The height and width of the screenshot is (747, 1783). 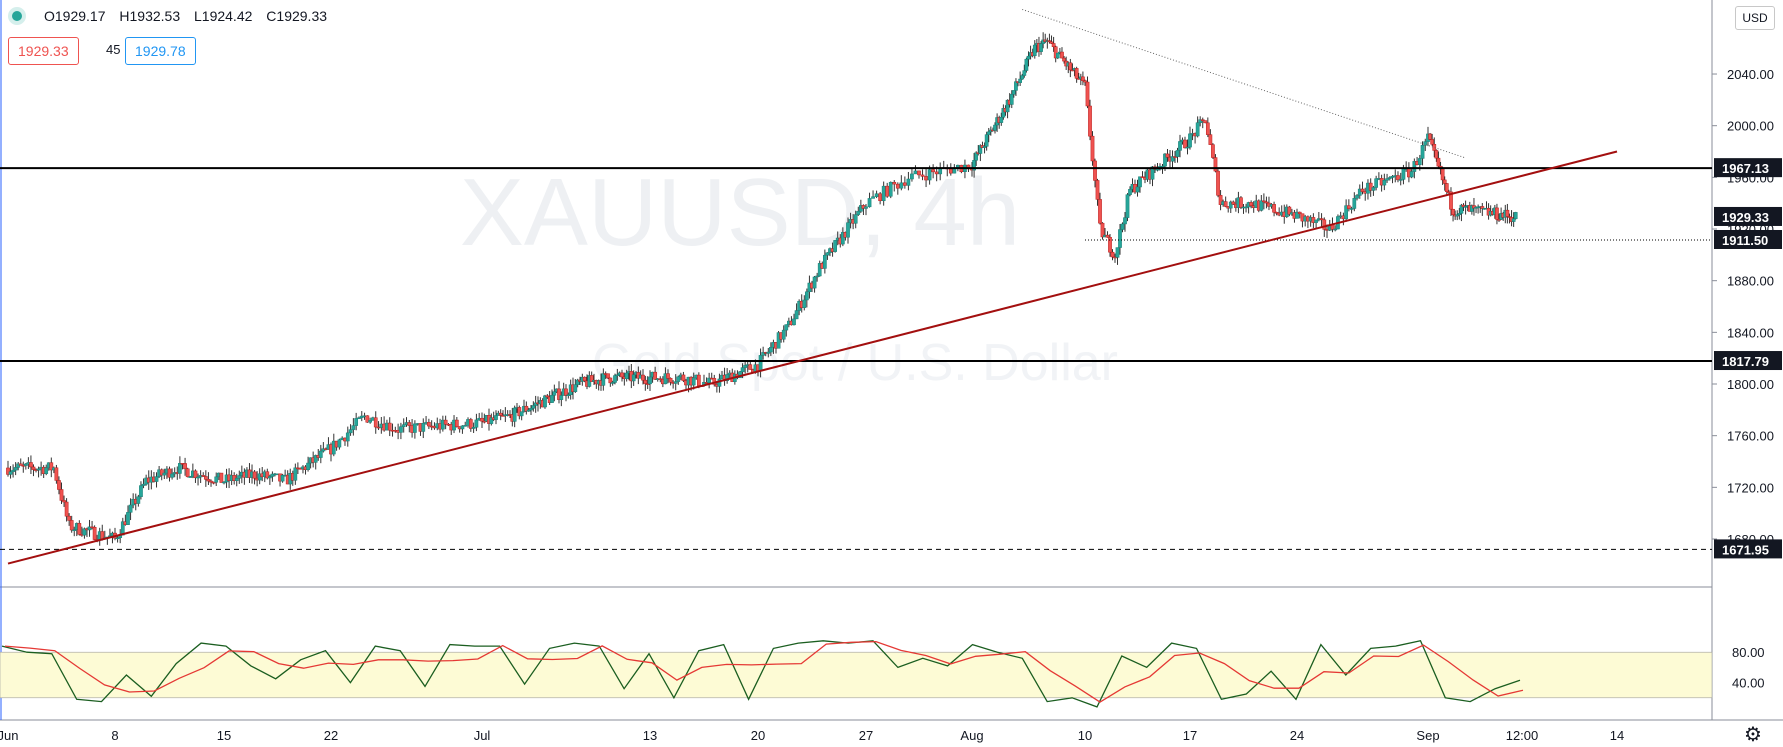 What do you see at coordinates (1748, 361) in the screenshot?
I see `level-1817.79-box` at bounding box center [1748, 361].